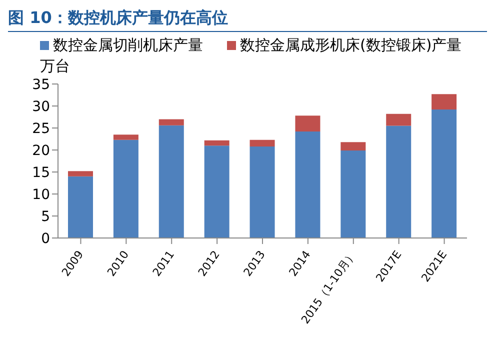 The height and width of the screenshot is (350, 495). What do you see at coordinates (350, 45) in the screenshot?
I see `legend-label: 数控金属成形机床(数控锻床)产量` at bounding box center [350, 45].